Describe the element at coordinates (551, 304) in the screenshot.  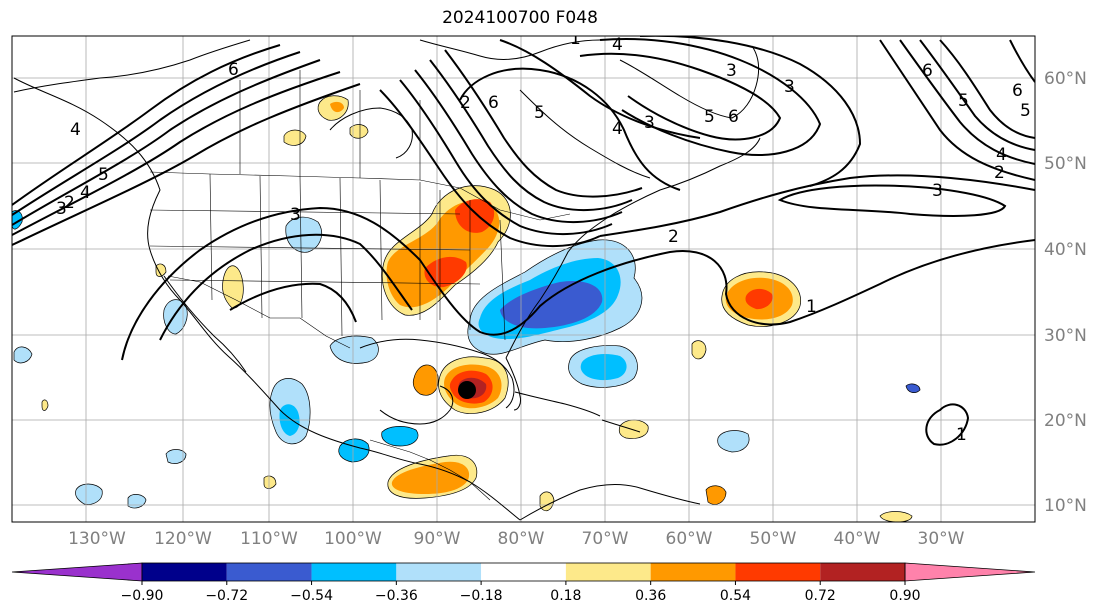
I see `negative-anomaly-east-core` at that location.